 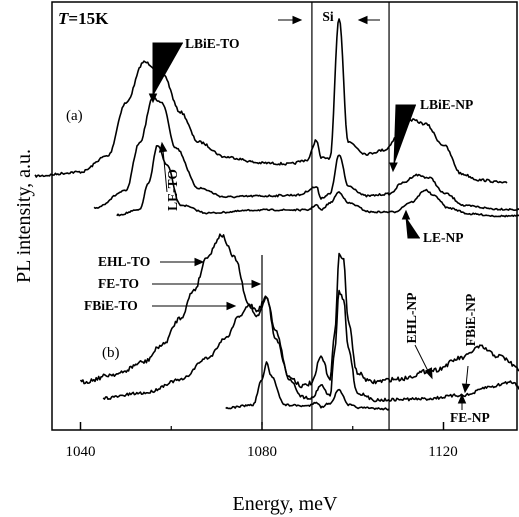 What do you see at coordinates (88, 18) in the screenshot?
I see `temperature-value: =15K` at bounding box center [88, 18].